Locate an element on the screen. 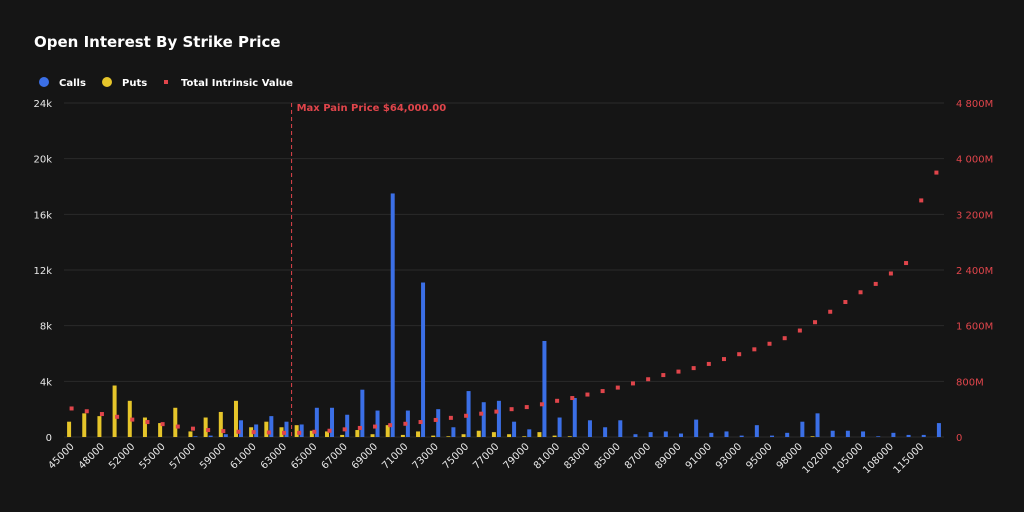 This screenshot has width=1024, height=512. x-tick-label: 85000 is located at coordinates (608, 456).